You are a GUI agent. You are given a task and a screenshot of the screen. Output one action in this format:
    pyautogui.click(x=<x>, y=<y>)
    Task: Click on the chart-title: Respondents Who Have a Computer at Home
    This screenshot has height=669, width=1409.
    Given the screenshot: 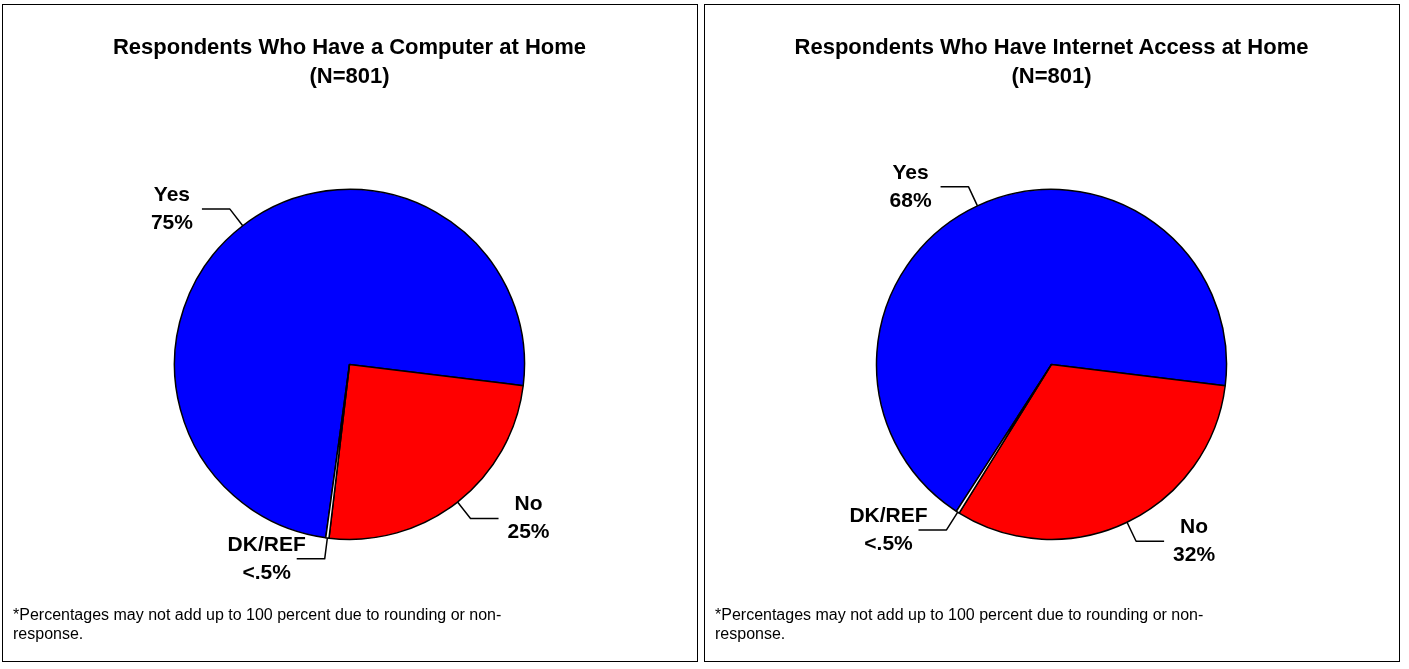 What is the action you would take?
    pyautogui.click(x=349, y=47)
    